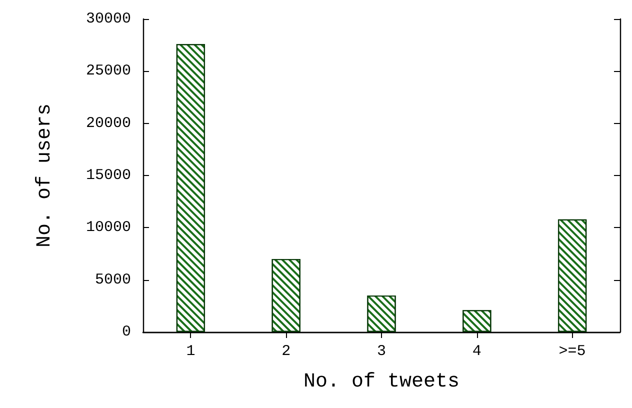  I want to click on x-tick-label: 2, so click(286, 351).